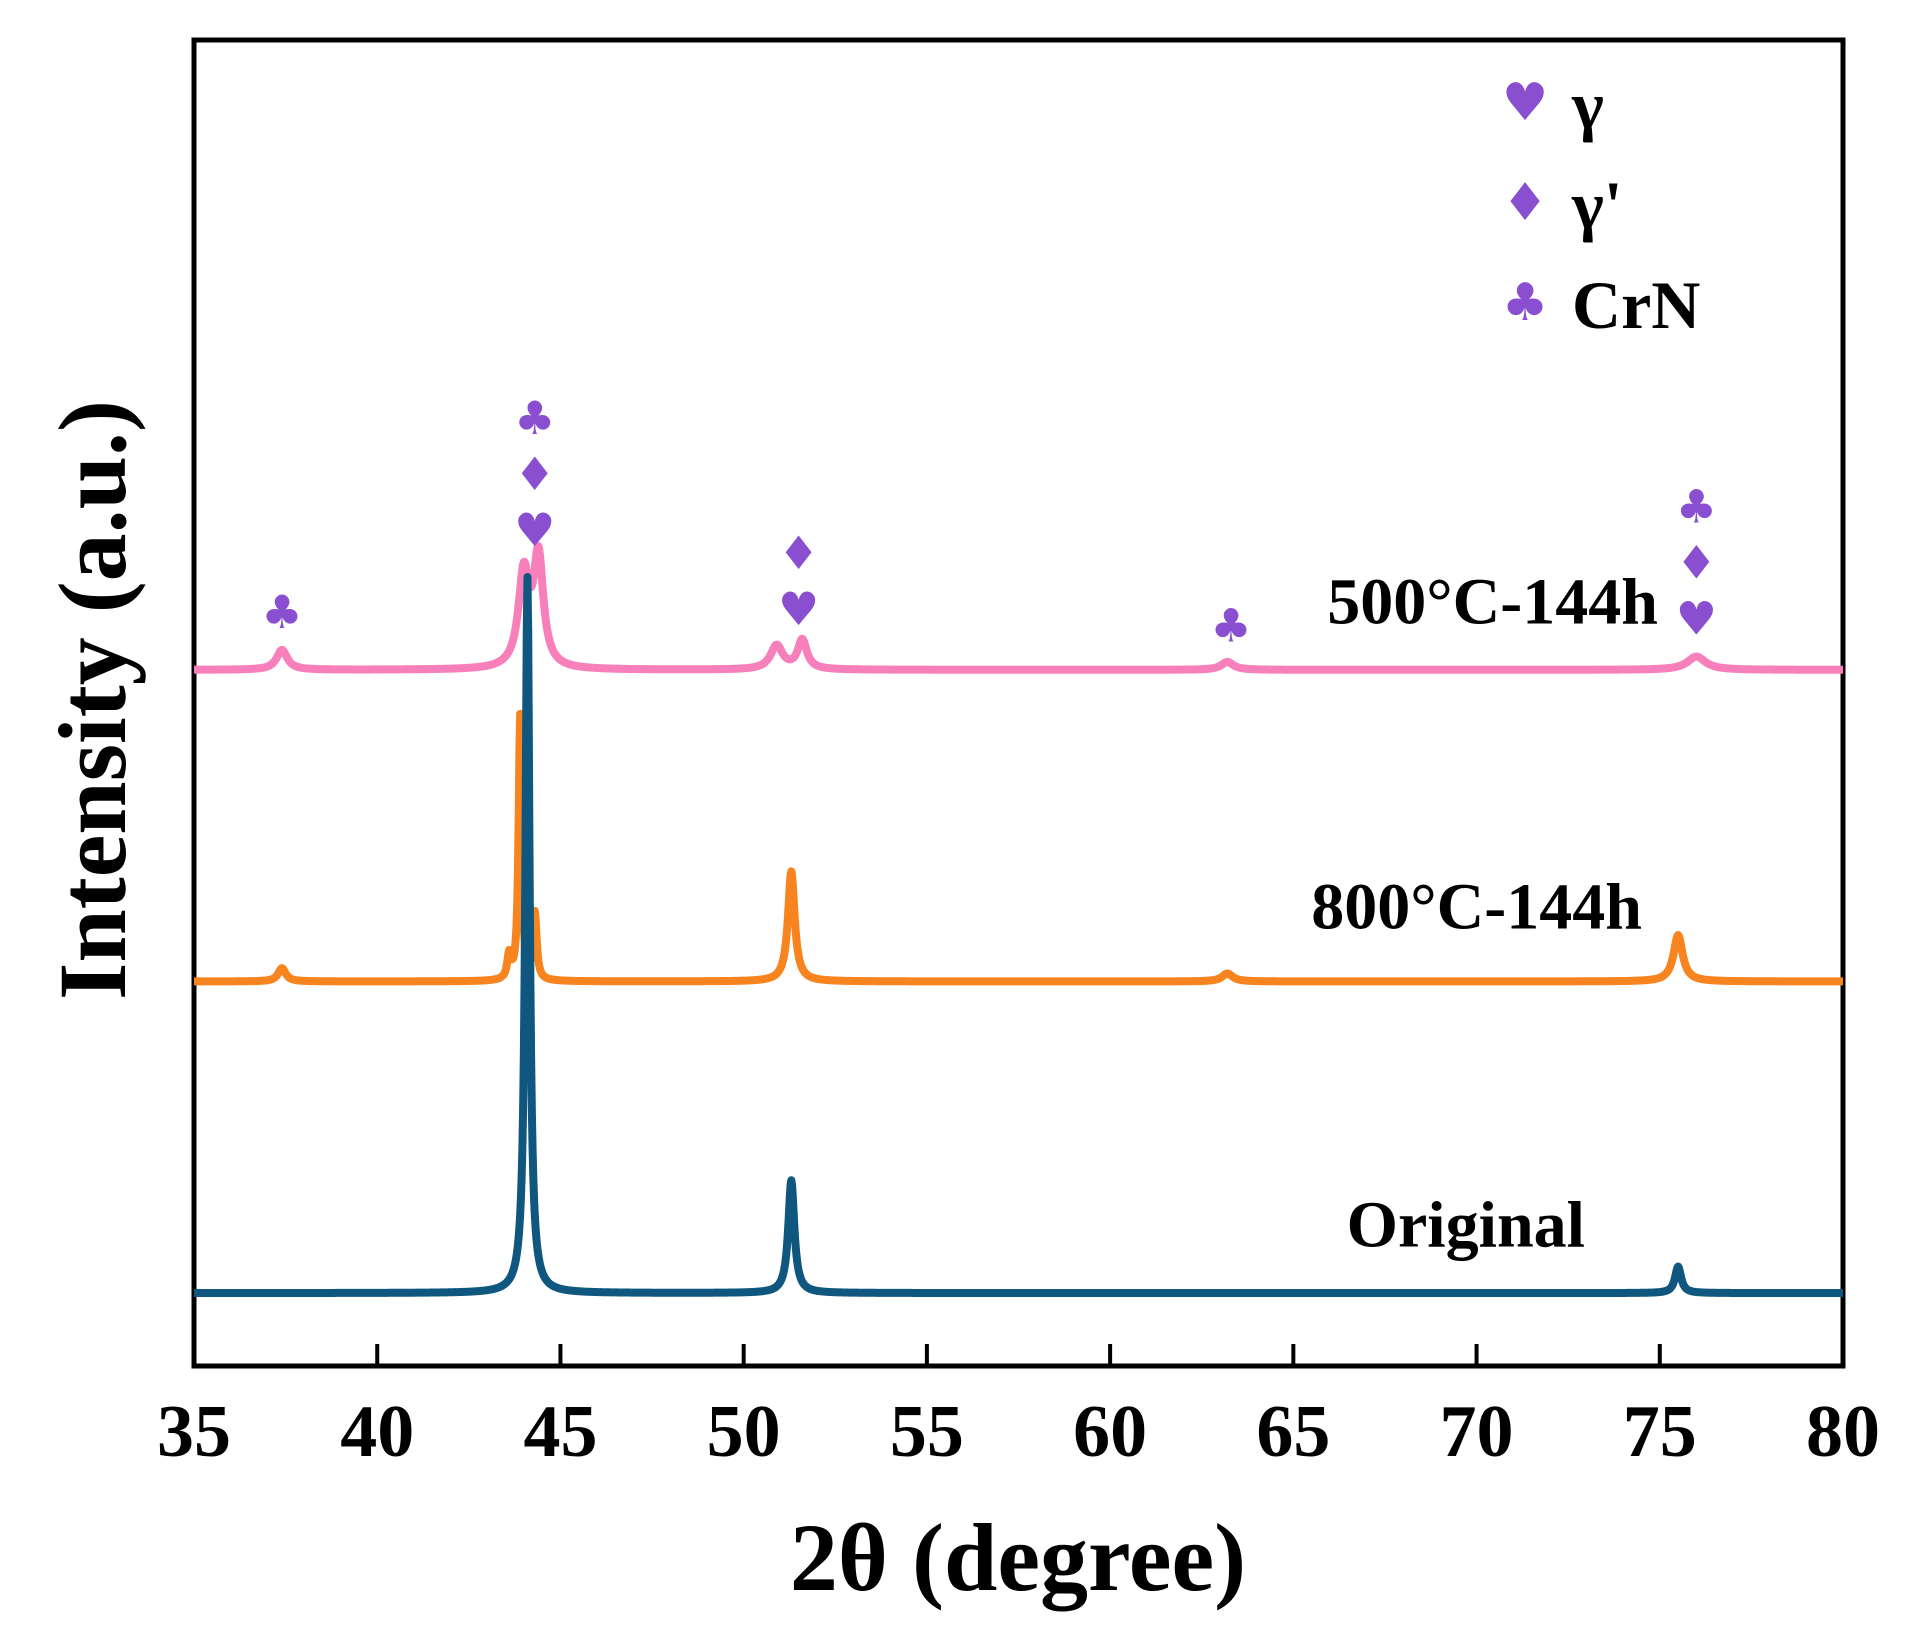  Describe the element at coordinates (927, 1432) in the screenshot. I see `x-tick-label-55: 55` at that location.